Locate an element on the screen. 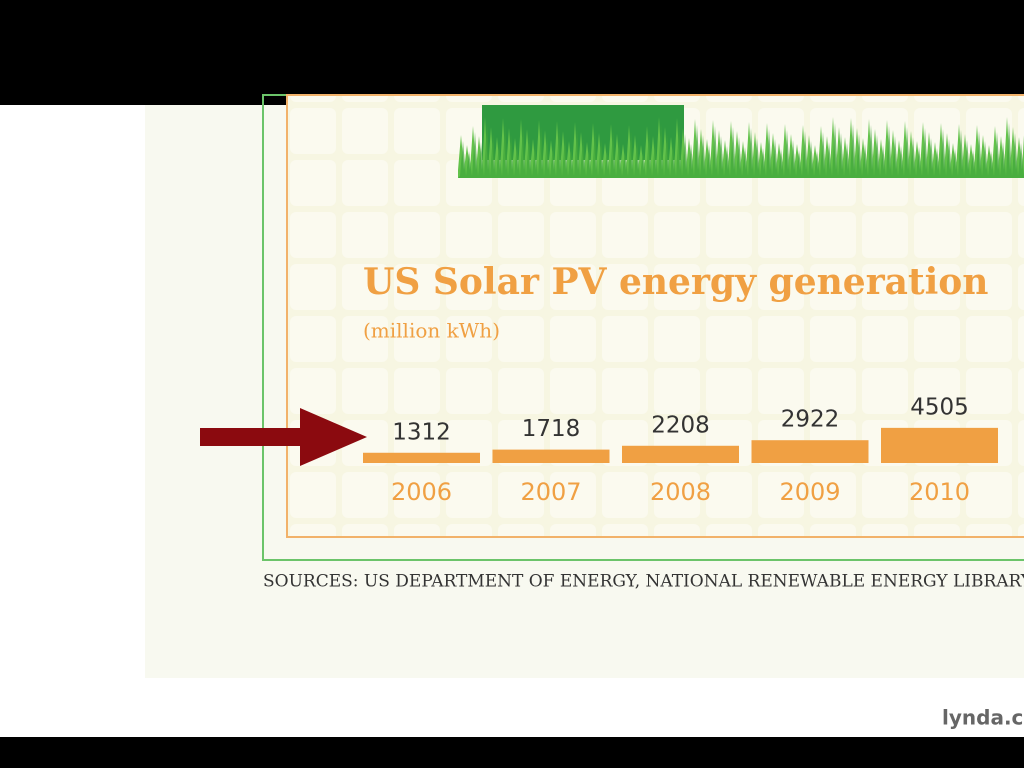 The width and height of the screenshot is (1024, 768). x-tick-label: 2006 is located at coordinates (421, 492).